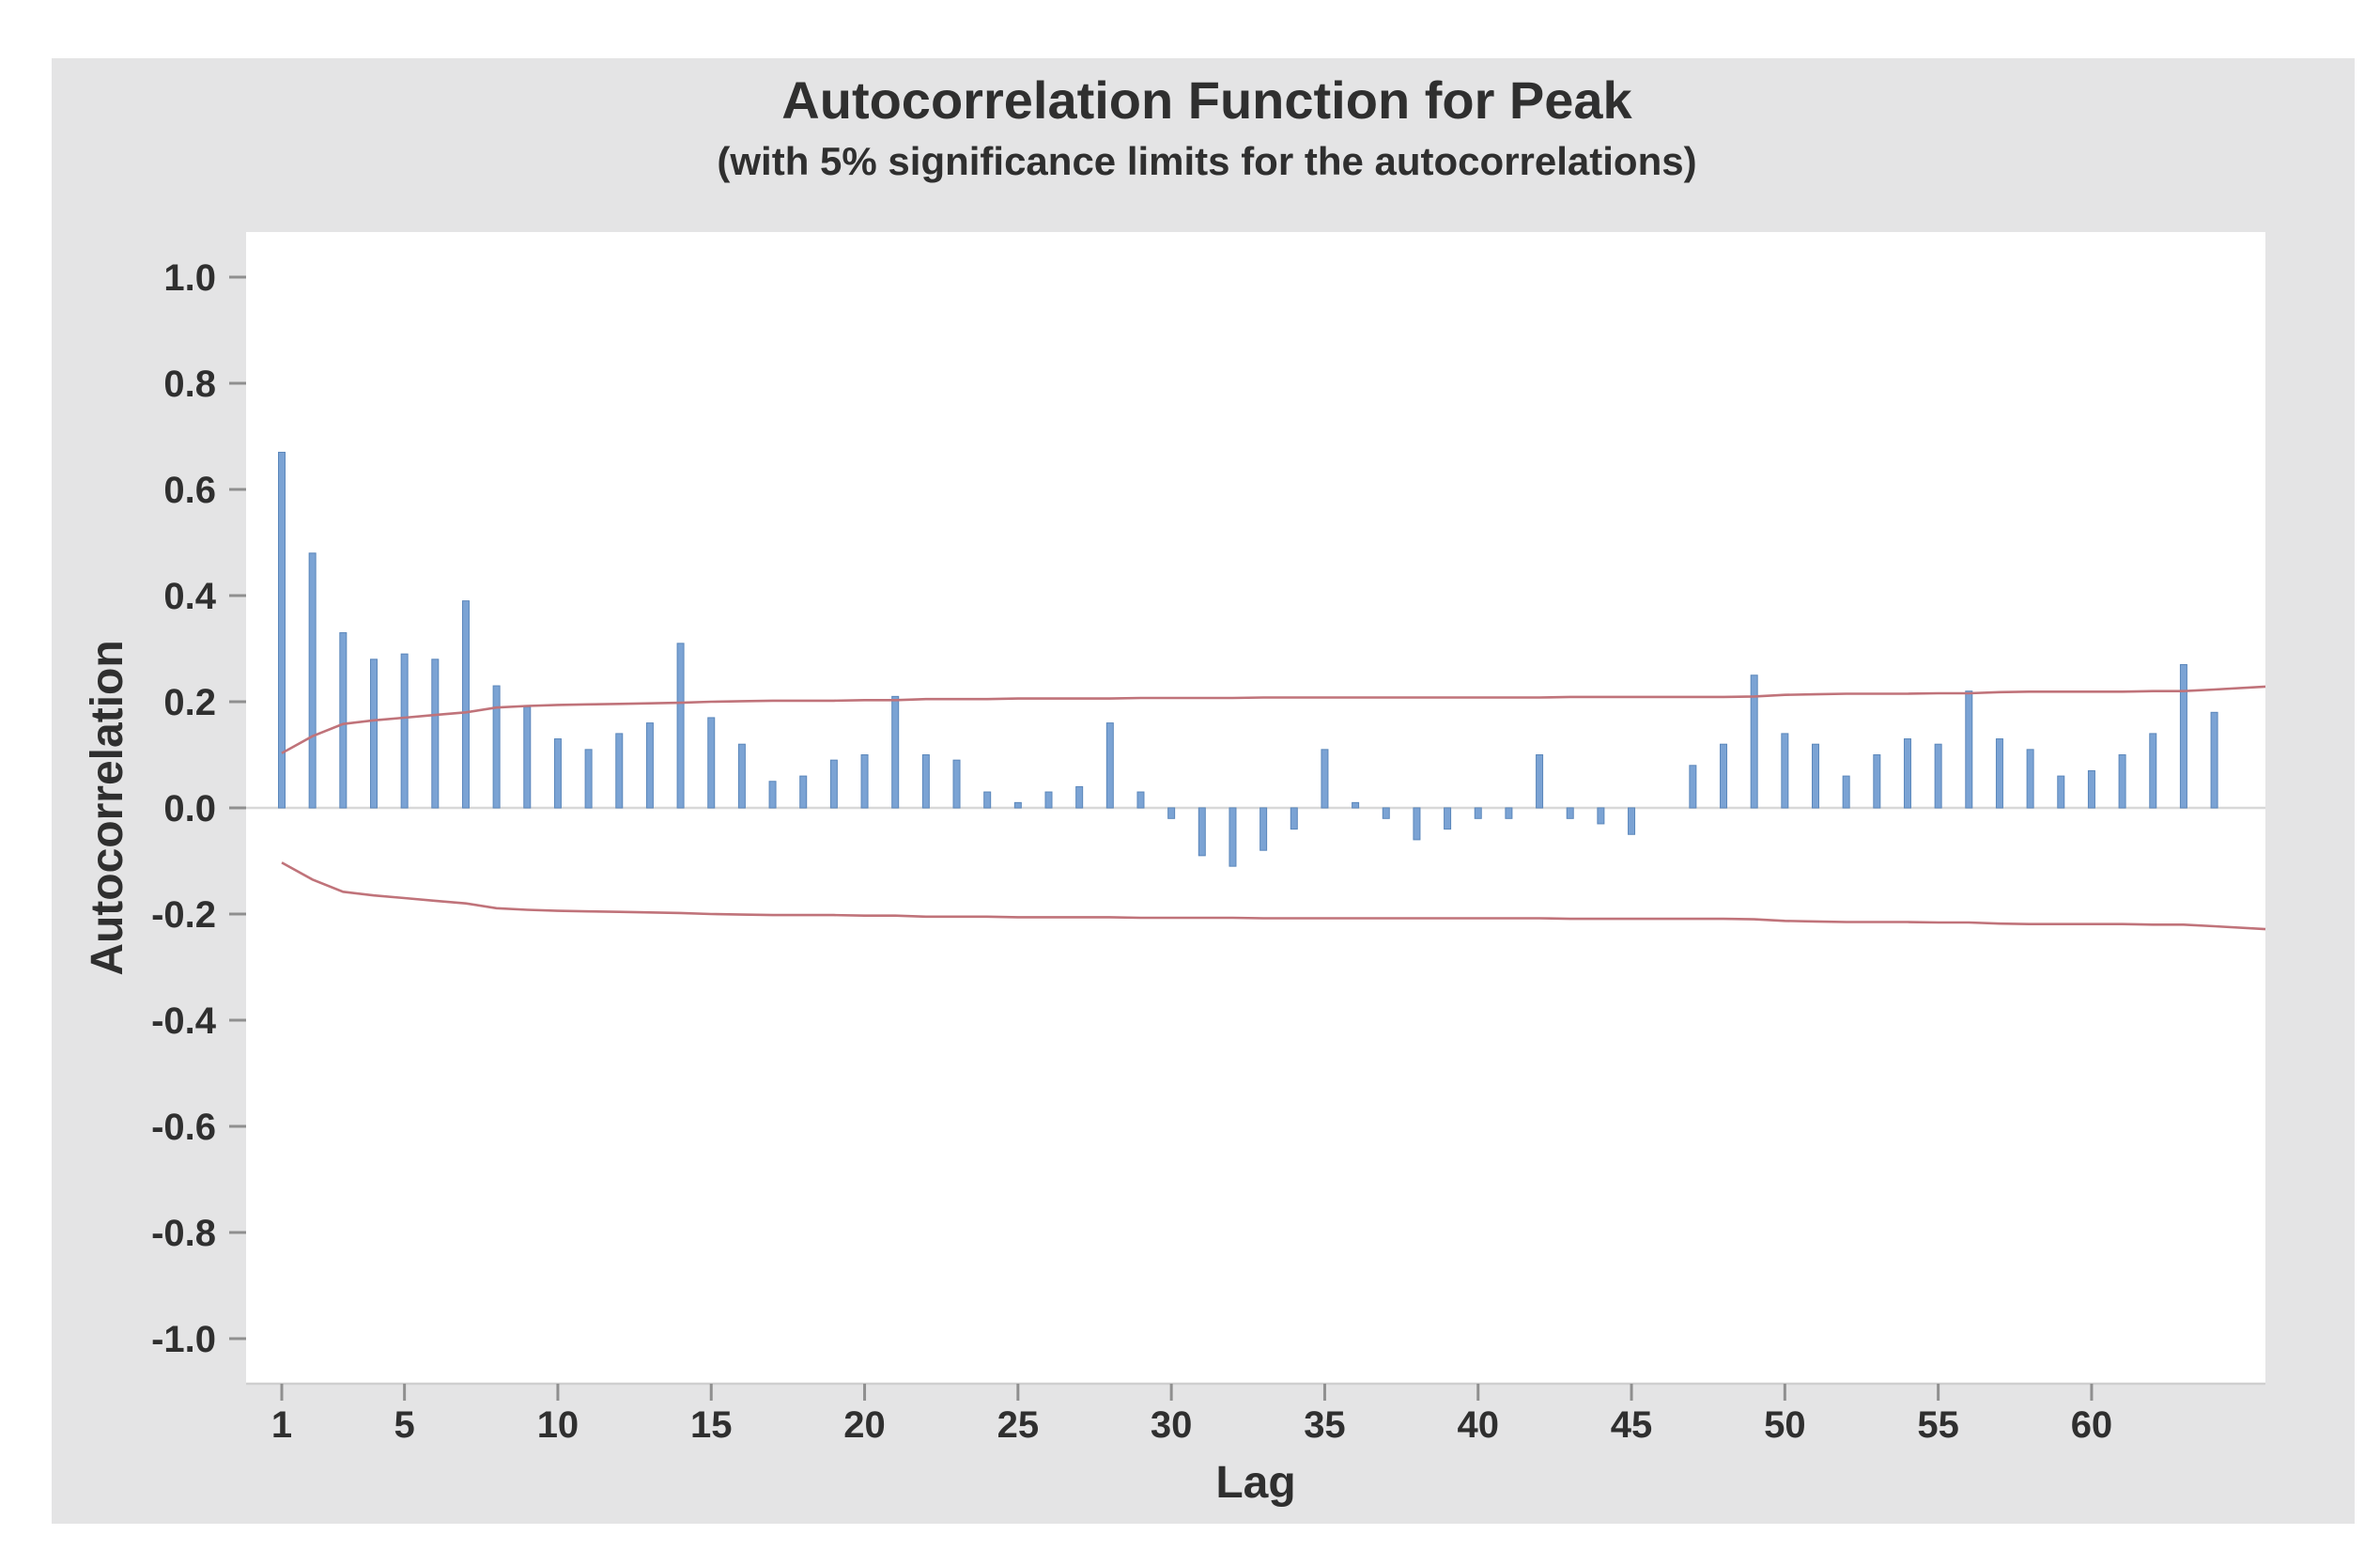 The height and width of the screenshot is (1550, 2380). What do you see at coordinates (107, 807) in the screenshot?
I see `y-axis-label: Autocorrelation` at bounding box center [107, 807].